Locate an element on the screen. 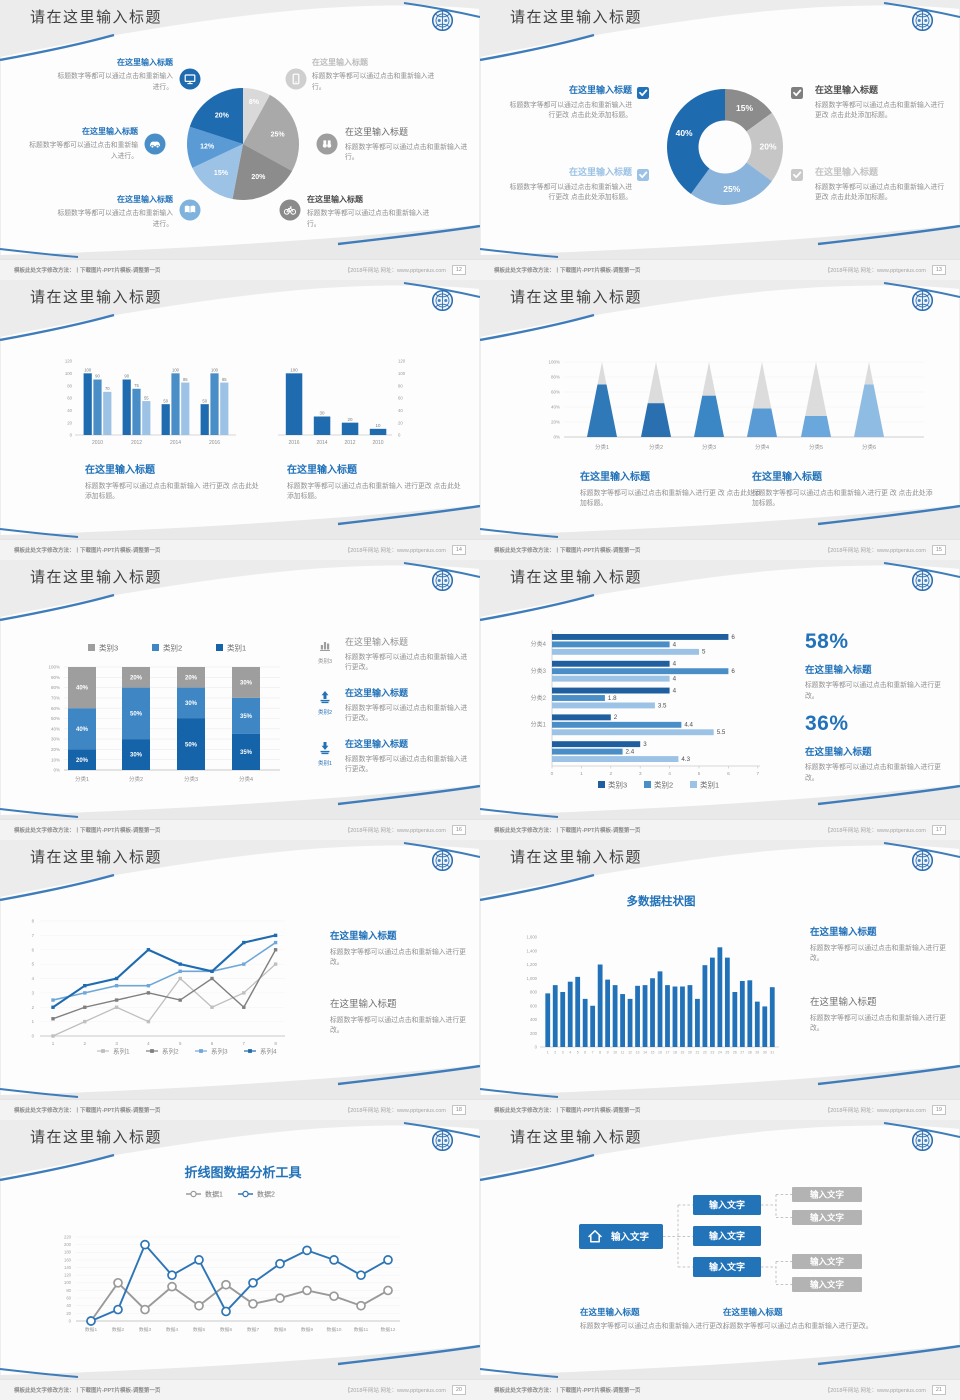 The width and height of the screenshot is (960, 1400). svg-text: 数据8 is located at coordinates (280, 1329).